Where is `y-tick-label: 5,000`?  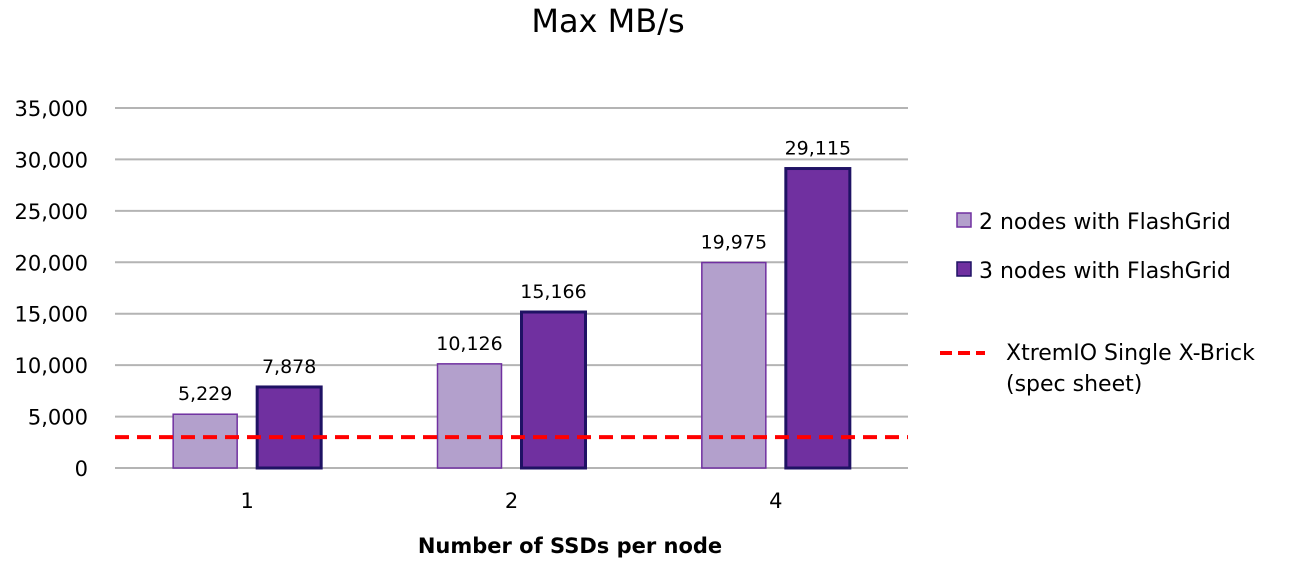
y-tick-label: 5,000 is located at coordinates (58, 418).